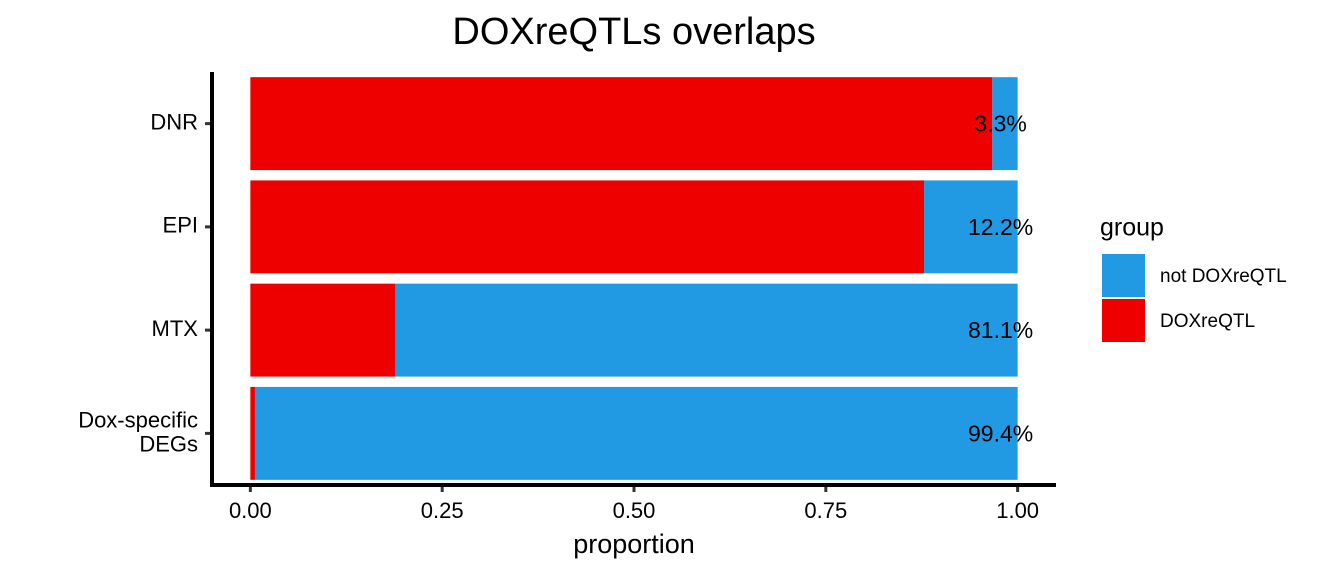 The width and height of the screenshot is (1344, 576). What do you see at coordinates (1000, 330) in the screenshot?
I see `data-label: 81.1%` at bounding box center [1000, 330].